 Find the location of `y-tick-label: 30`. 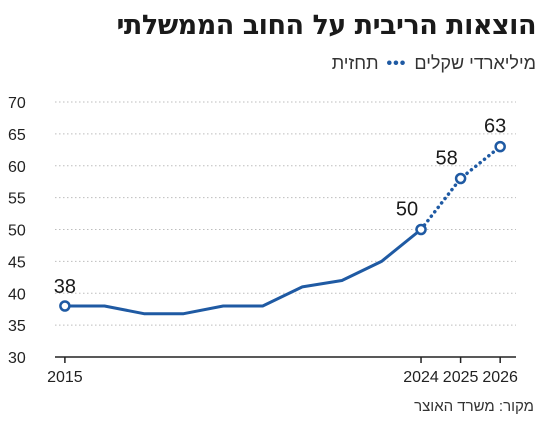

y-tick-label: 30 is located at coordinates (17, 358).